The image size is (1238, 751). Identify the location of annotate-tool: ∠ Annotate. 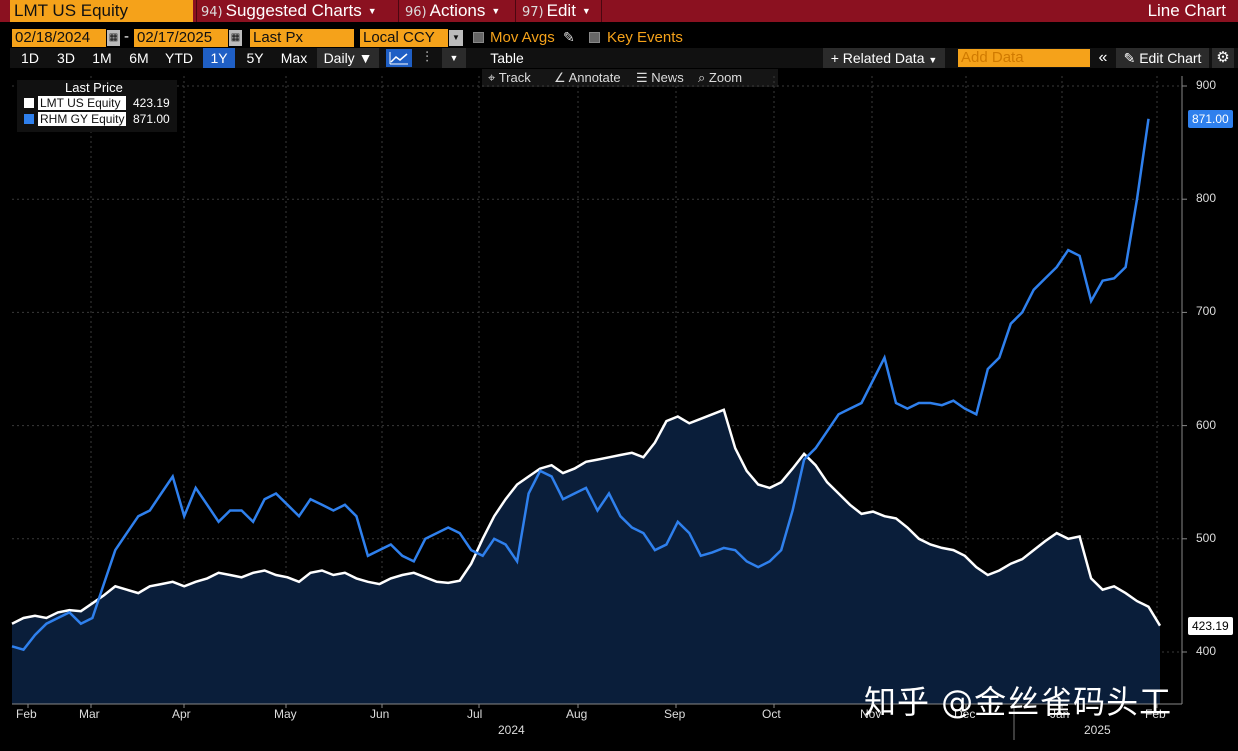
(587, 78).